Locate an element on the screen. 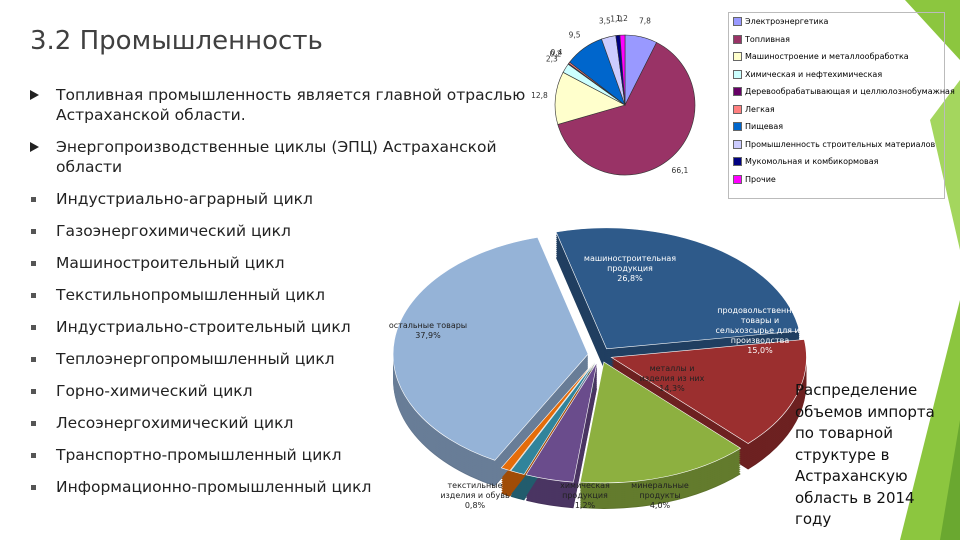 The width and height of the screenshot is (960, 540). value-label: 0,8% is located at coordinates (475, 505).